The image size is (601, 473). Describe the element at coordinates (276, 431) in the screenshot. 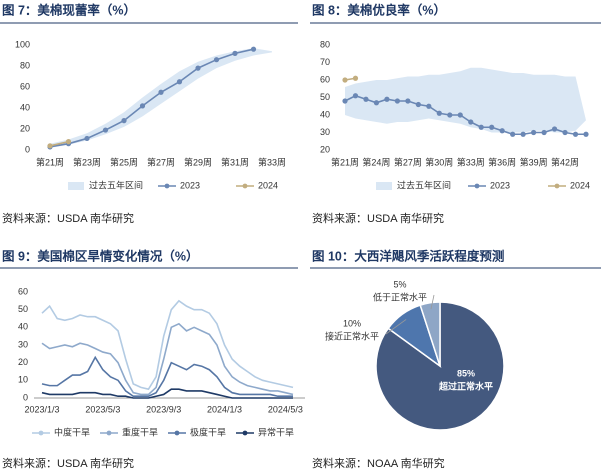

I see `legend-label: 异常干旱` at that location.